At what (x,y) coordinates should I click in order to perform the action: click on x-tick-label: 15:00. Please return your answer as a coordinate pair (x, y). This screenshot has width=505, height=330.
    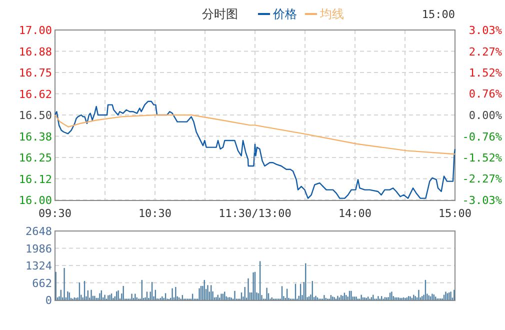
    Looking at the image, I should click on (455, 213).